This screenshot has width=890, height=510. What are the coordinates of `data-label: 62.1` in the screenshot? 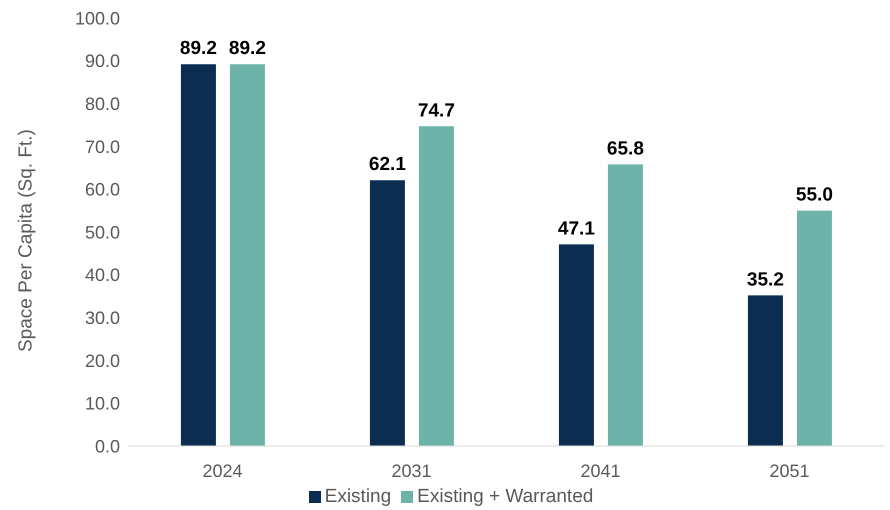 It's located at (387, 165).